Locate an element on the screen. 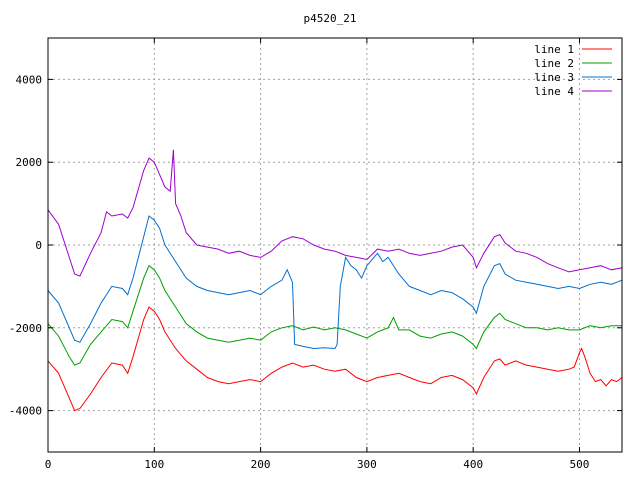 The height and width of the screenshot is (480, 640). legend-label-1: line 1 is located at coordinates (554, 49).